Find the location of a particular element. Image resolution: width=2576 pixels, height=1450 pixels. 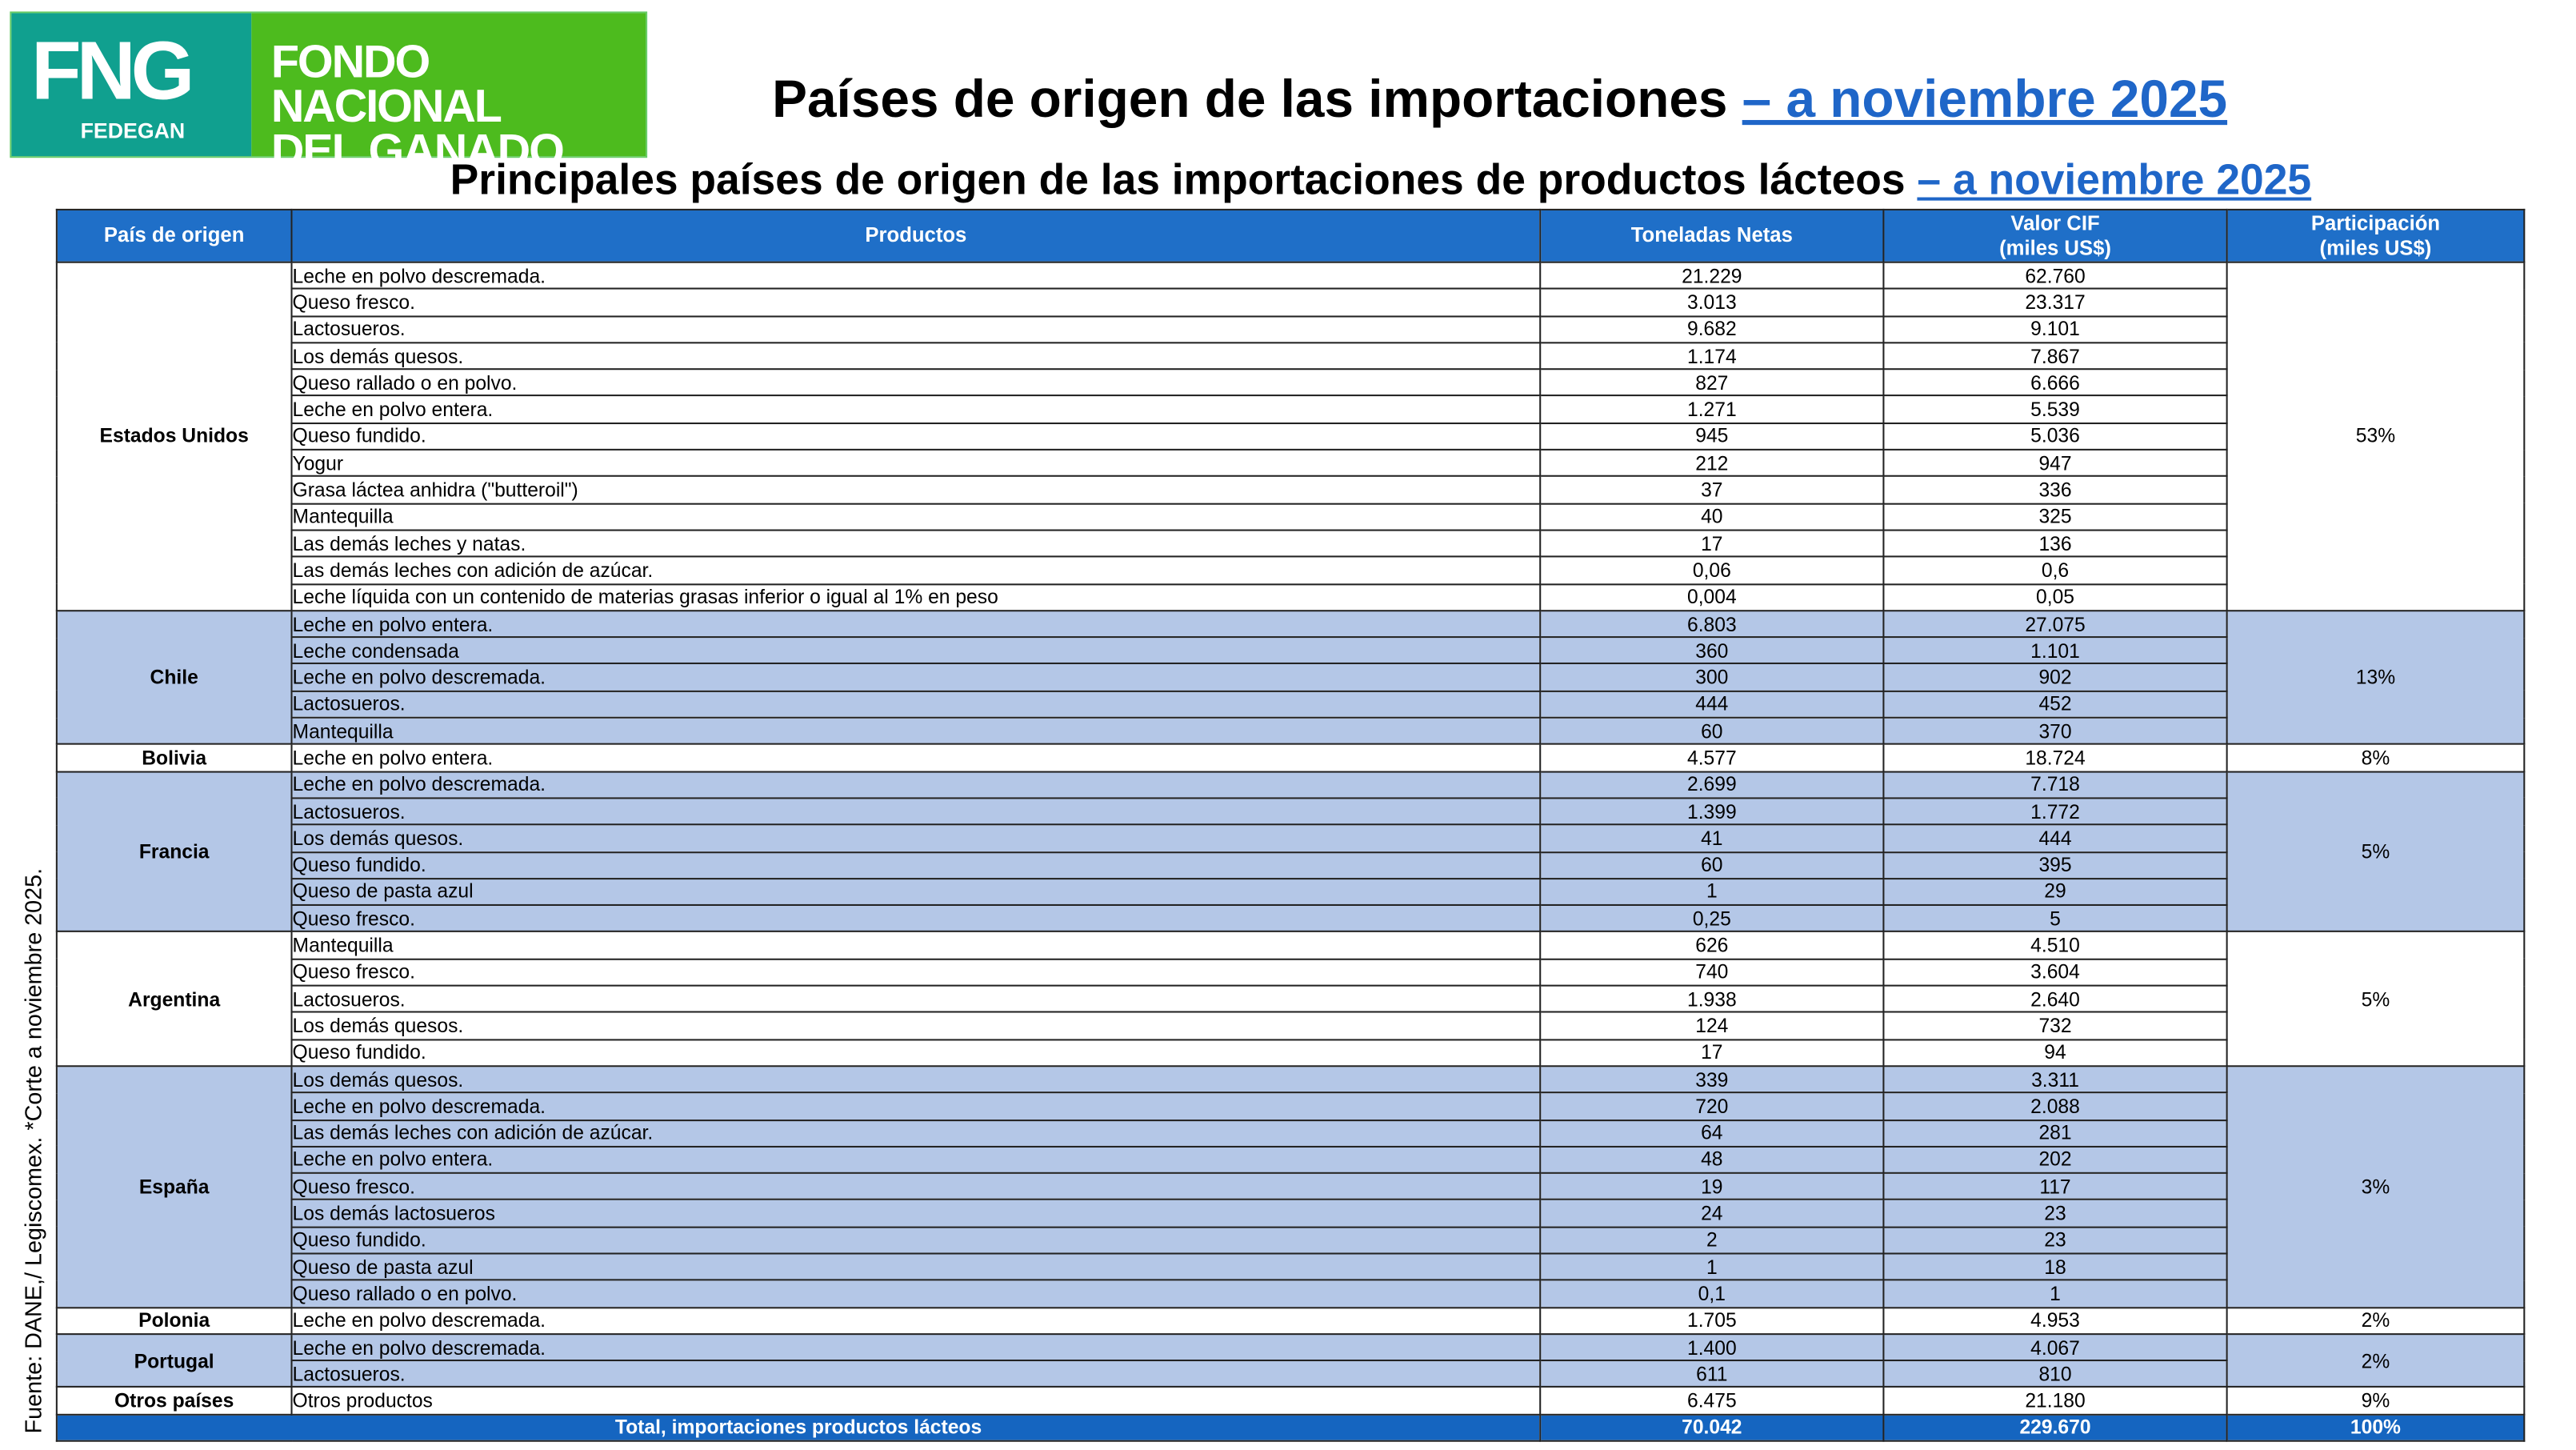

tons-cell: 611 is located at coordinates (1712, 1374).